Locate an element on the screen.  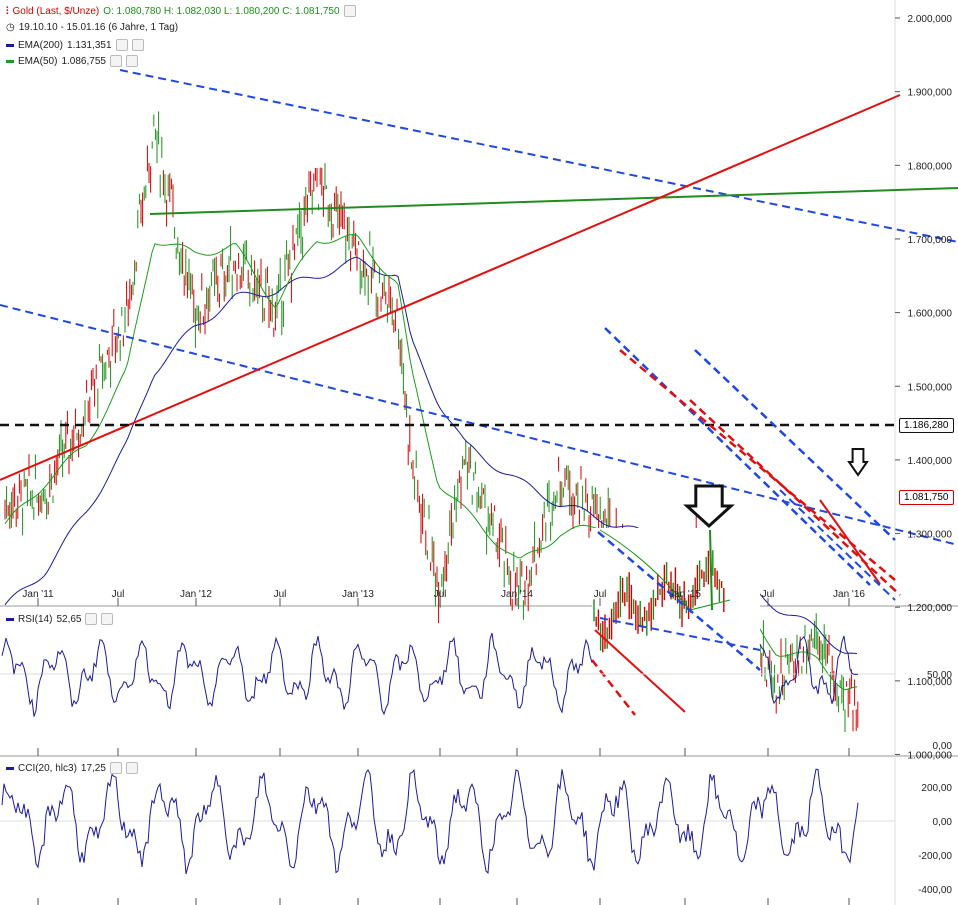
price-tick-label: 1.500,000 is located at coordinates (930, 387).